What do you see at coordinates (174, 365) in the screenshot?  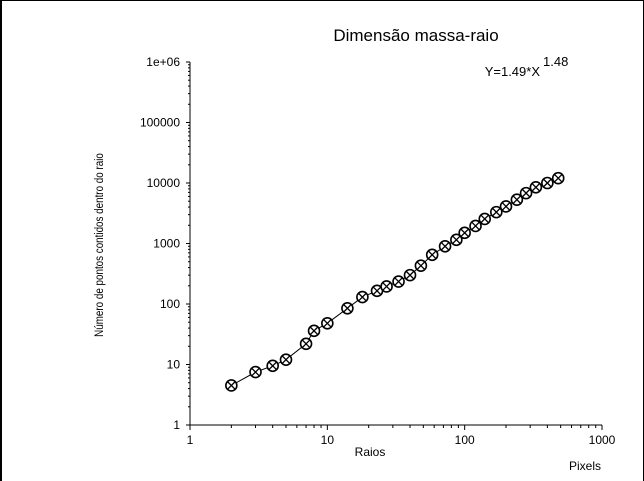 I see `y-tick-label: 10` at bounding box center [174, 365].